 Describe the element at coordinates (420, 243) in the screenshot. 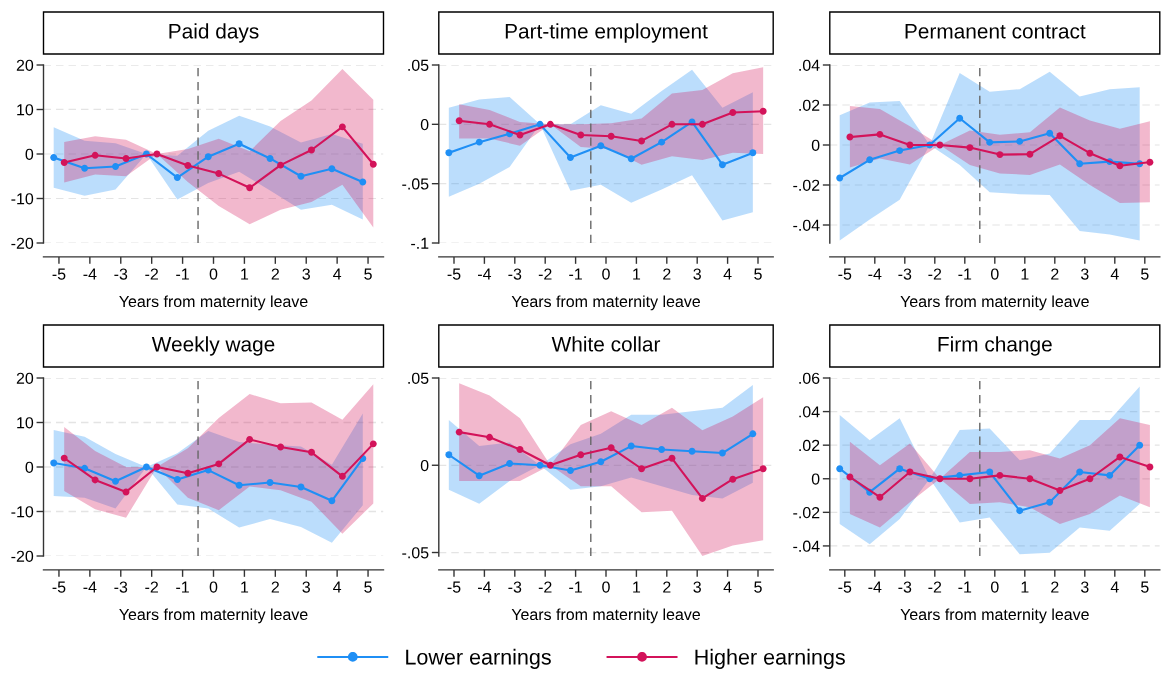

I see `y-tick-label: -.1` at that location.